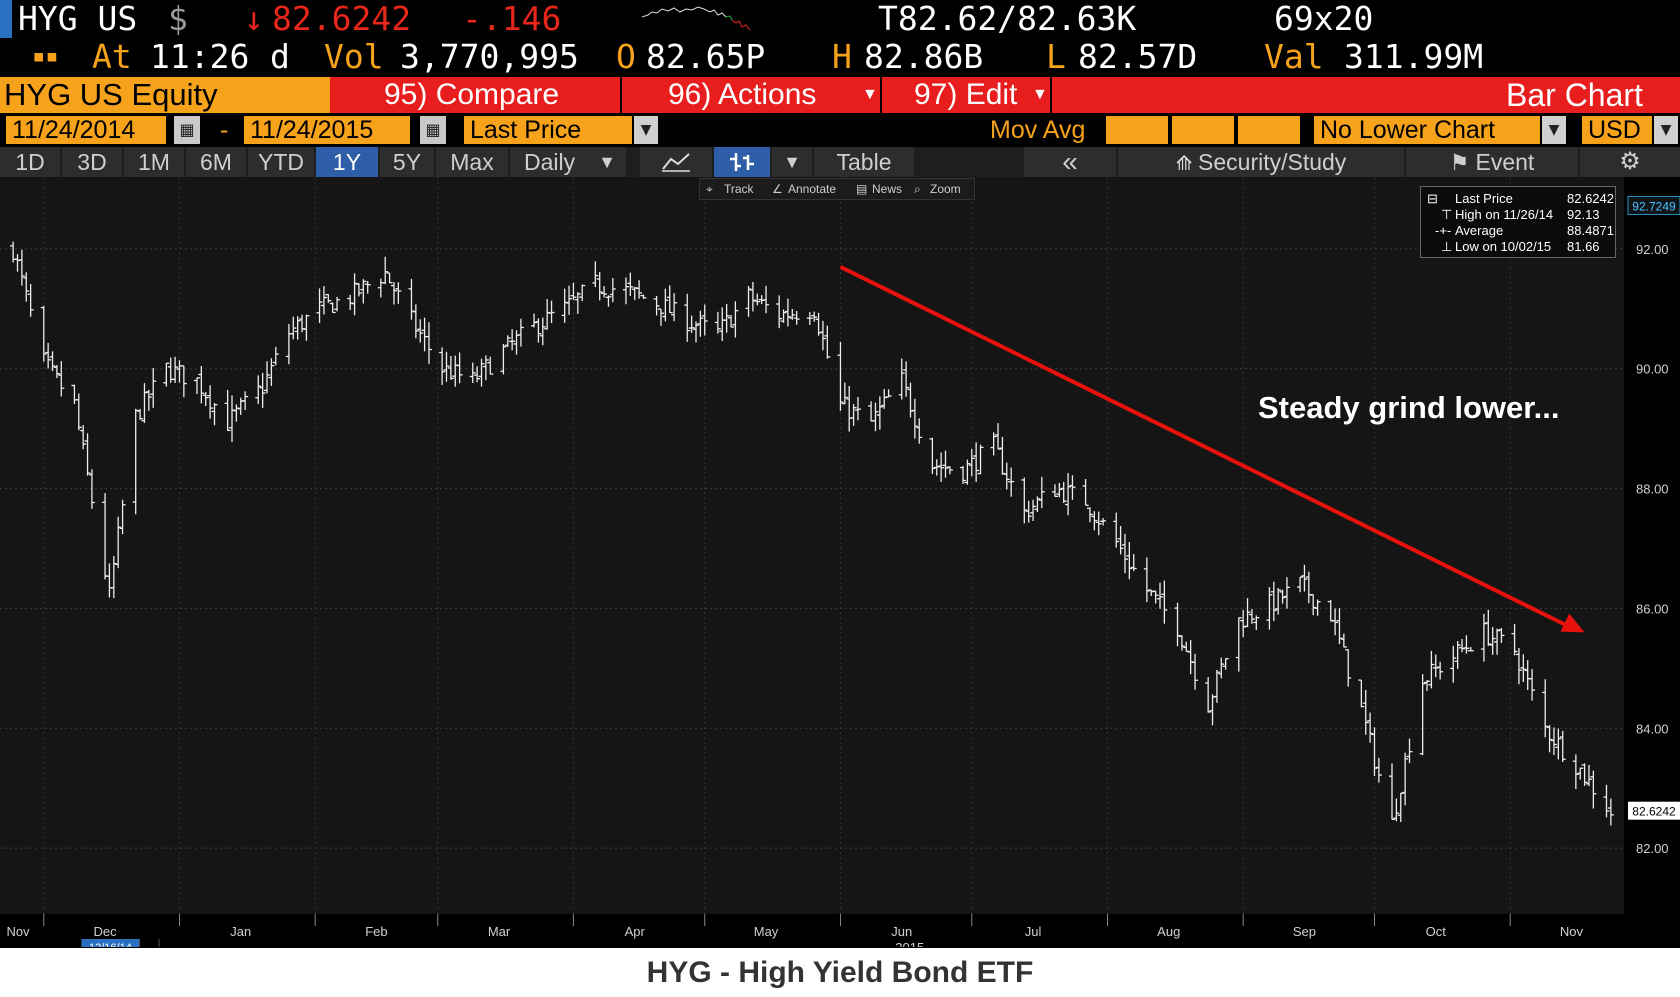 This screenshot has width=1680, height=997. I want to click on x-tick-label: Aug, so click(1168, 931).